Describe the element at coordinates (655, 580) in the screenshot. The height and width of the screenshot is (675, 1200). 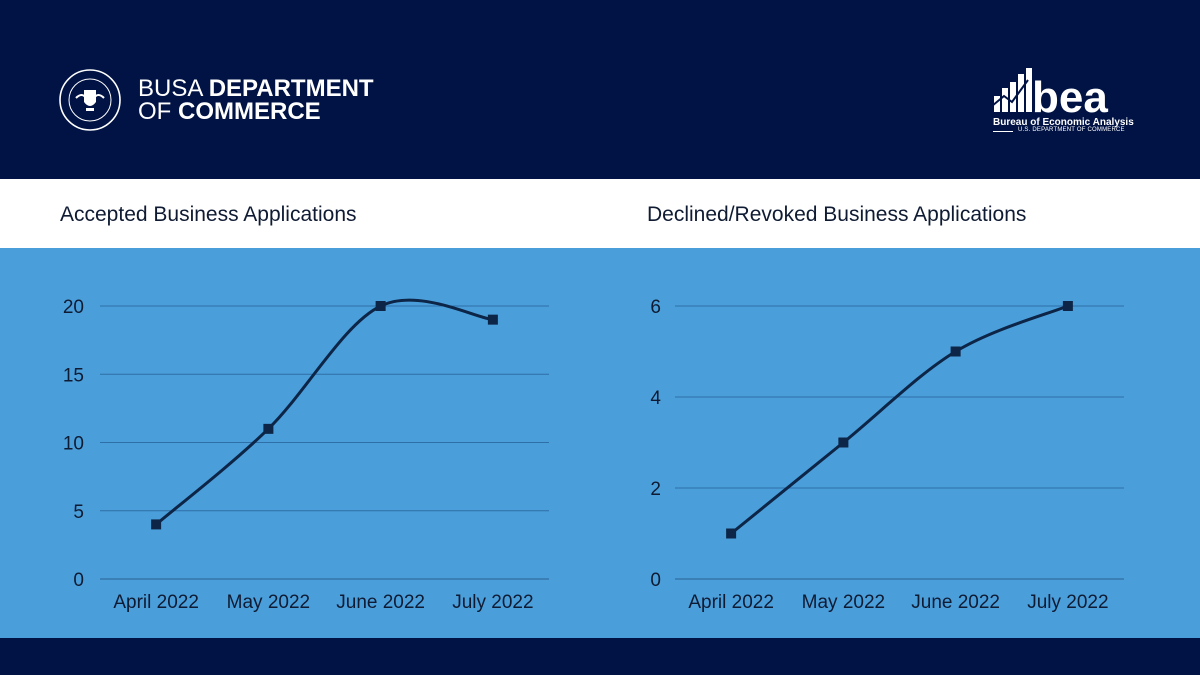
I see `declined-ytick-label: 0` at that location.